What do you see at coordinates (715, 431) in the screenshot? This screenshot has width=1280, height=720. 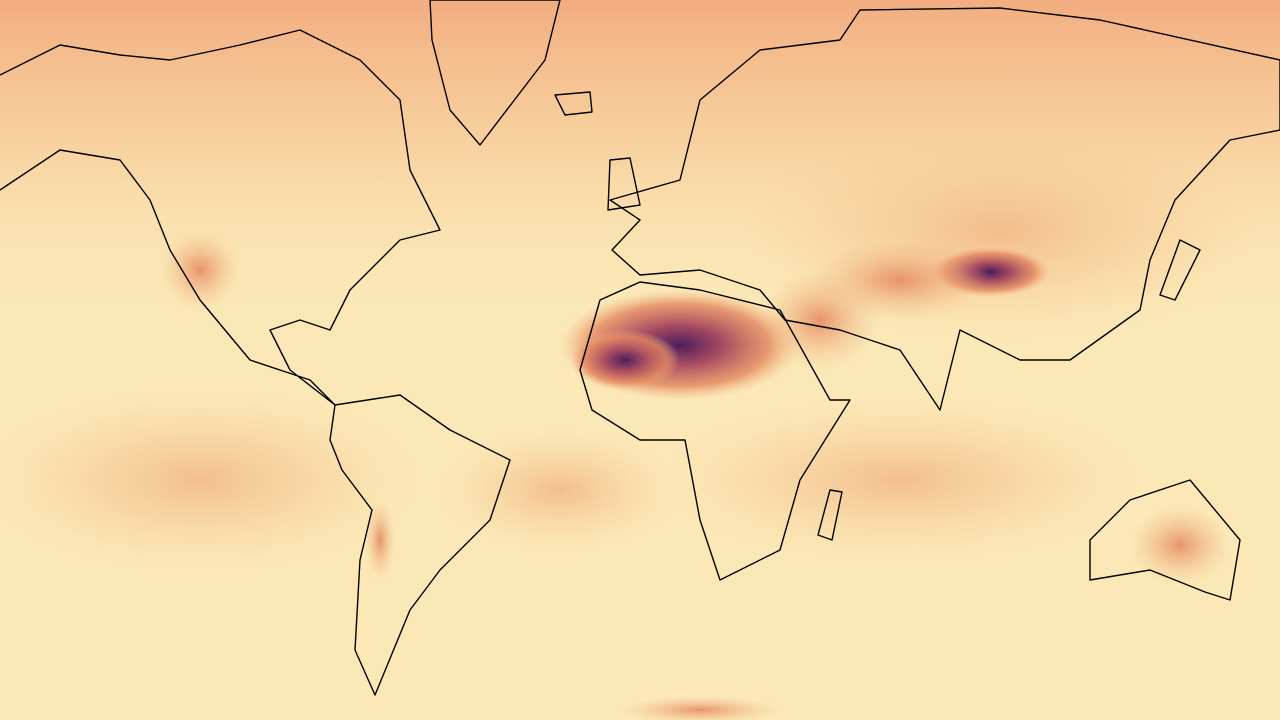 I see `coast-africa` at bounding box center [715, 431].